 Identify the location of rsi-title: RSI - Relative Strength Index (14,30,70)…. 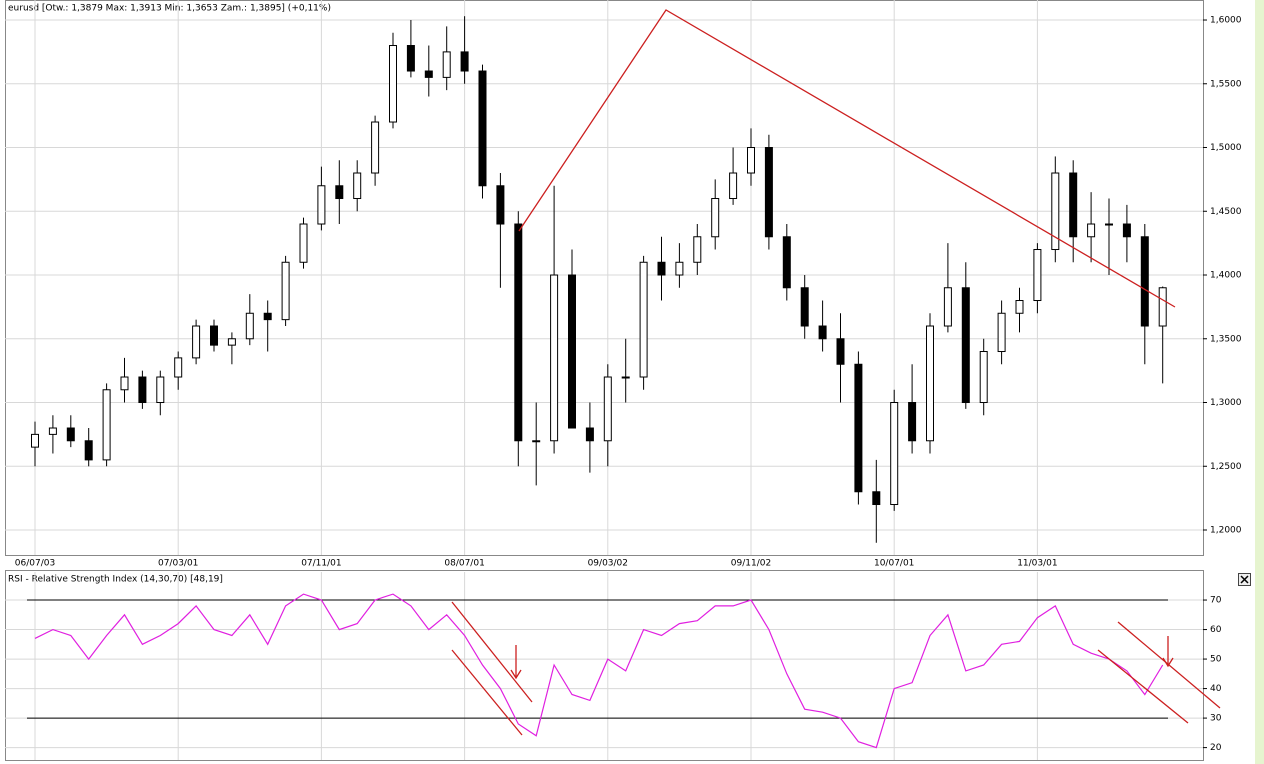
(115, 580).